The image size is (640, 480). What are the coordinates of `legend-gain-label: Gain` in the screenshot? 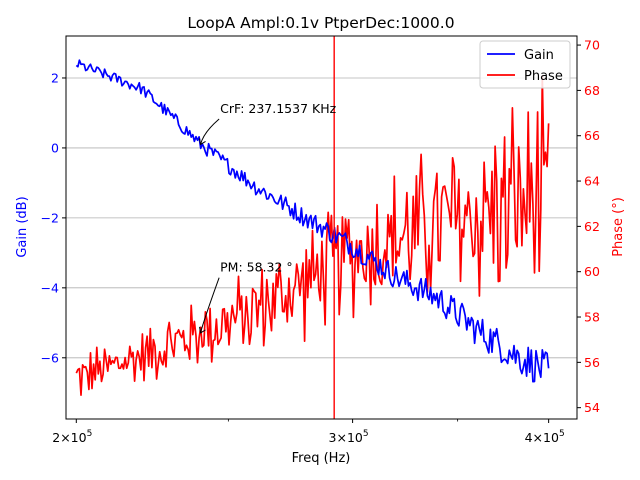 It's located at (539, 55).